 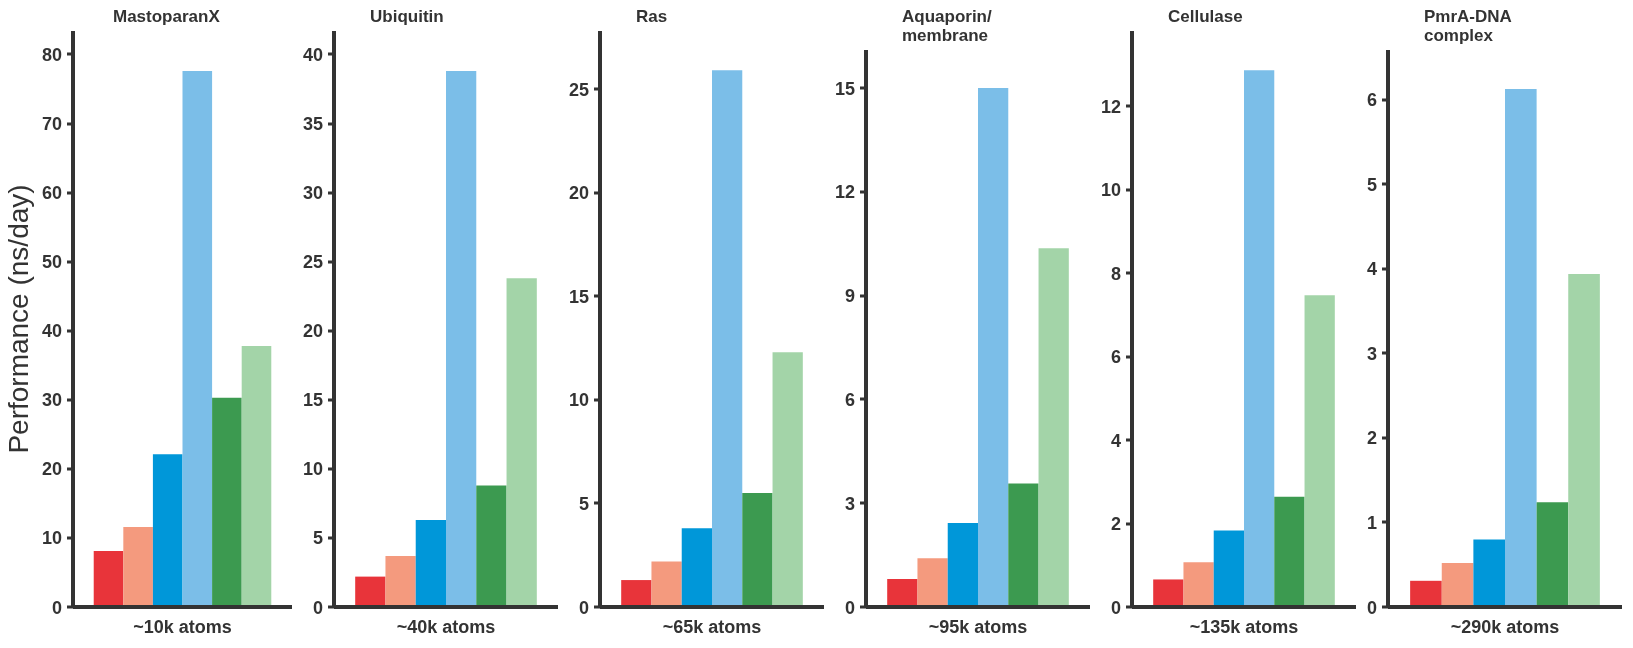 What do you see at coordinates (18, 319) in the screenshot?
I see `y-axis-title: Performance (ns/day)` at bounding box center [18, 319].